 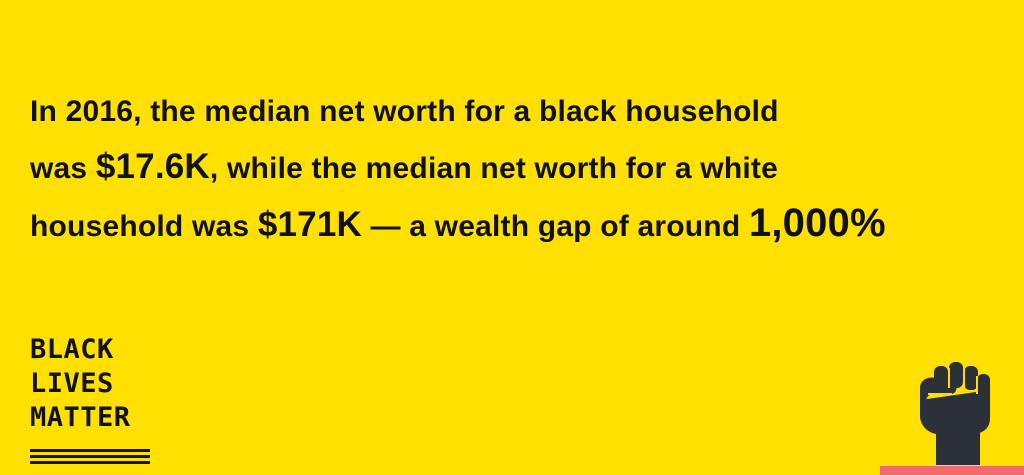 I want to click on logo-line-matter: MATTER, so click(x=80, y=417).